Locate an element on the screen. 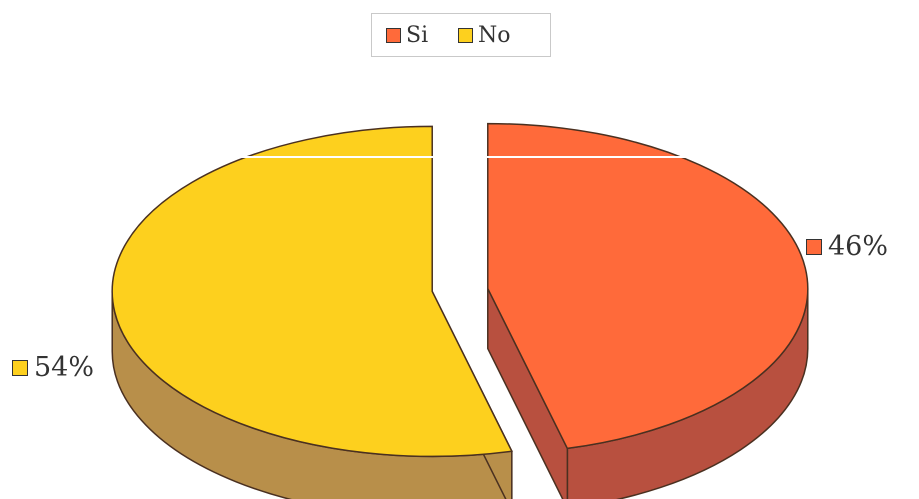  legend-item-no: No is located at coordinates (484, 35).